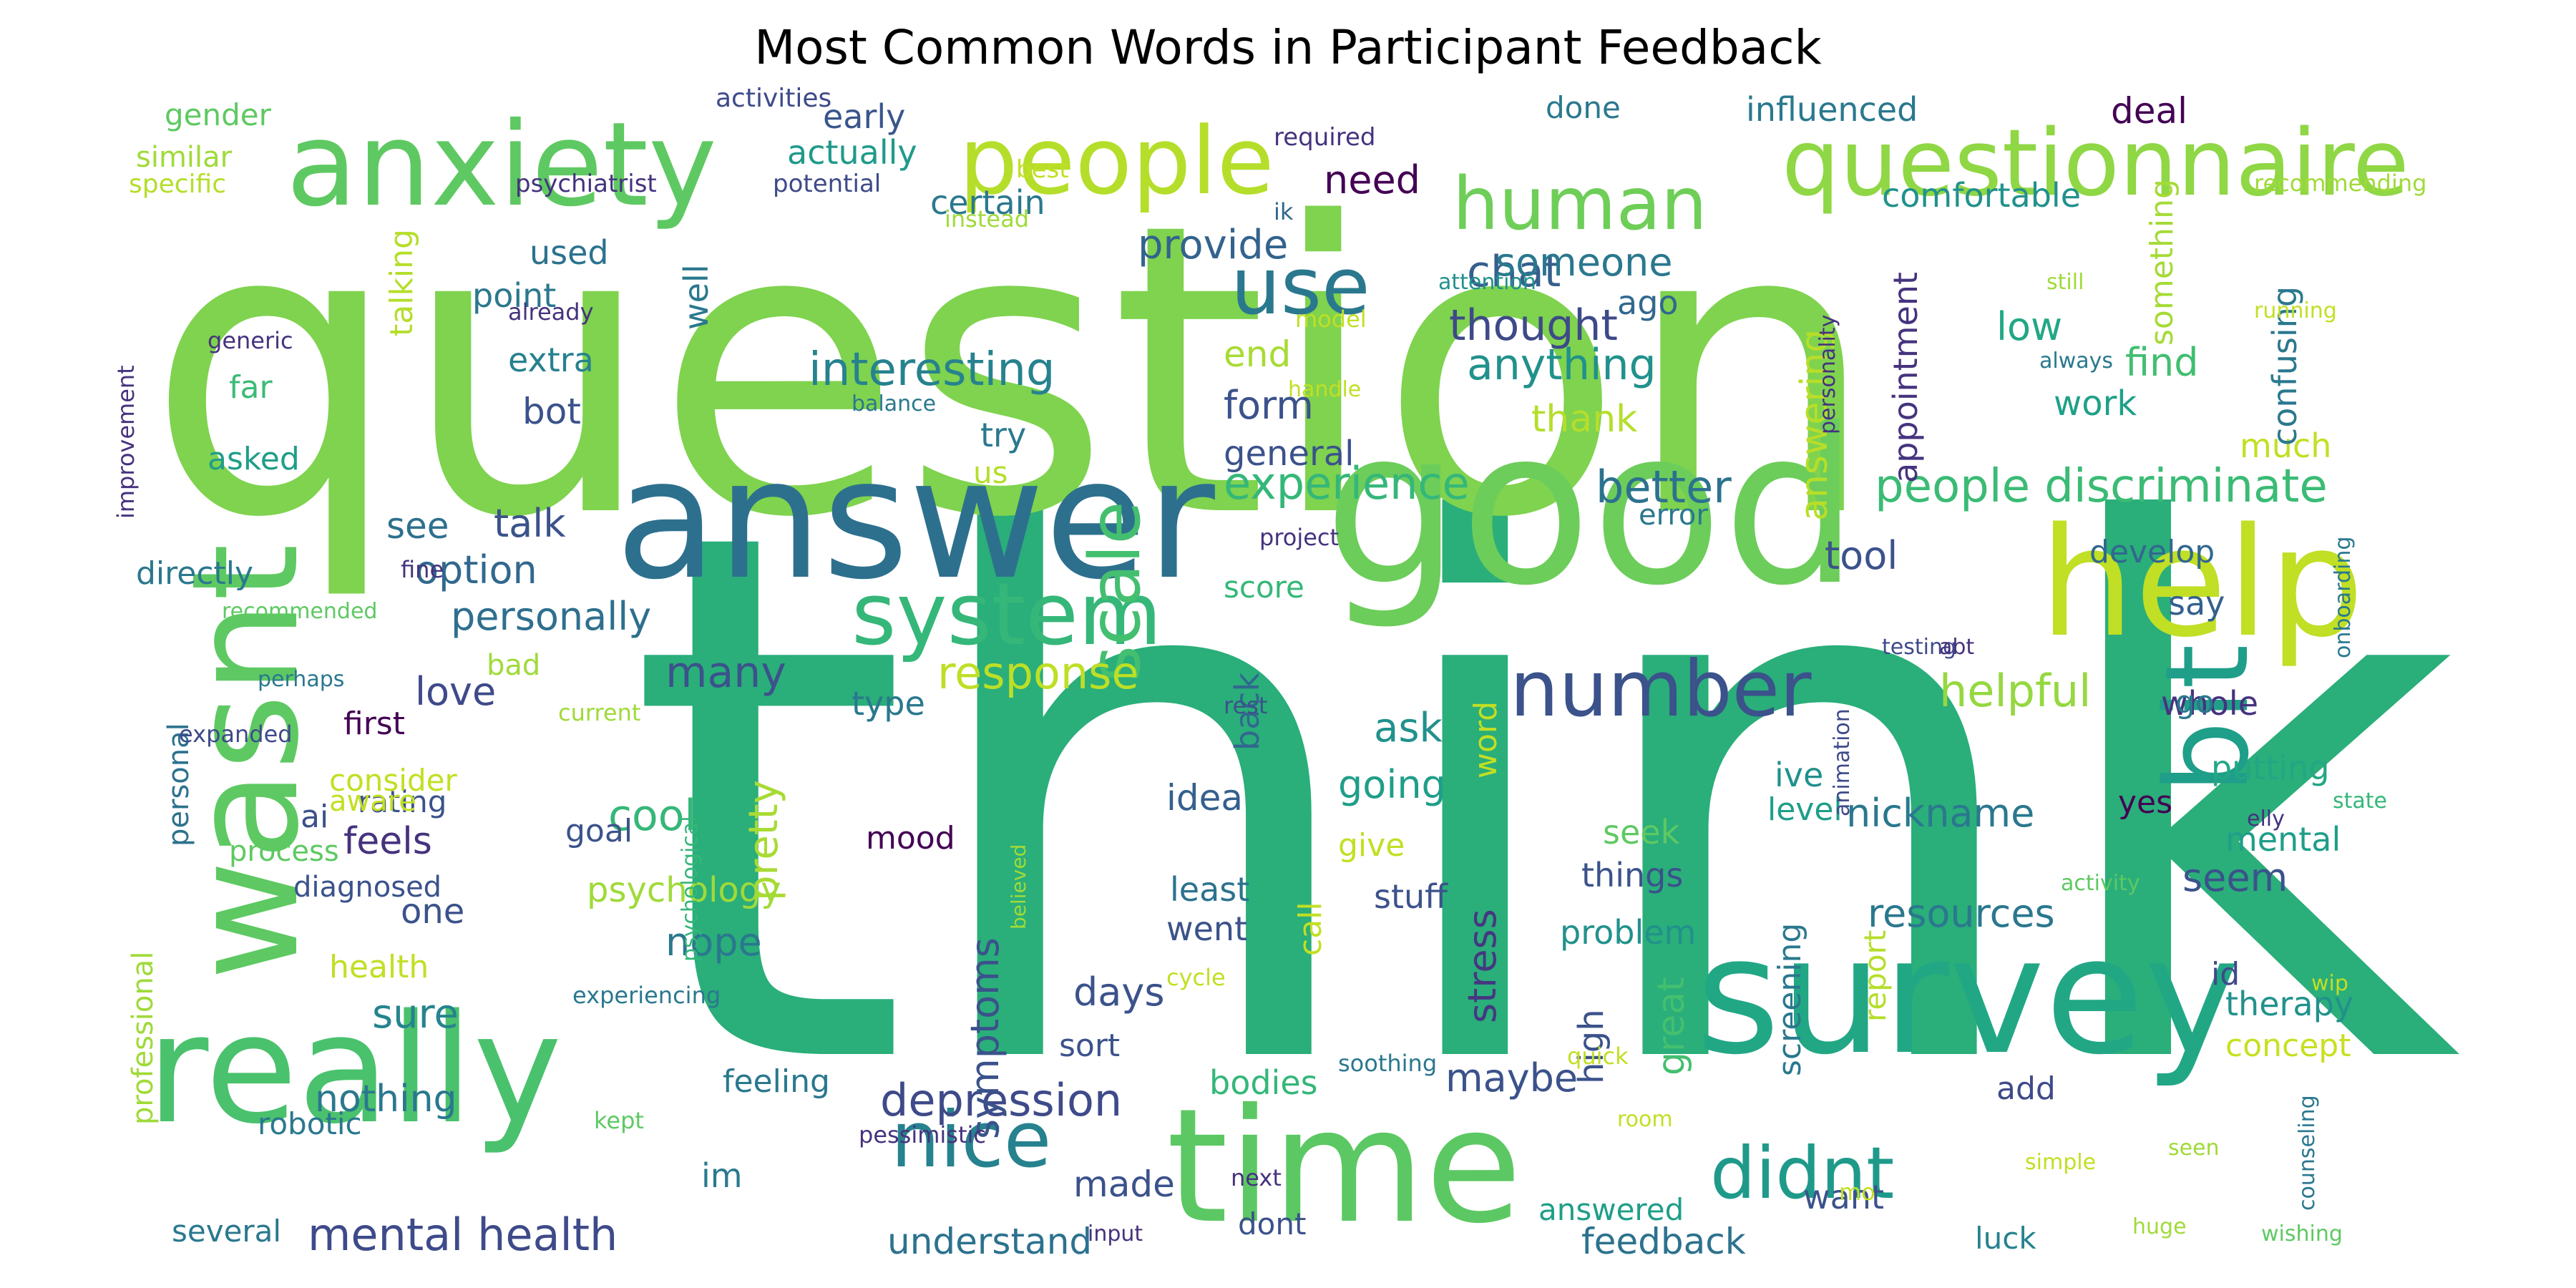 Image resolution: width=2576 pixels, height=1288 pixels. I want to click on word-score: score, so click(1264, 587).